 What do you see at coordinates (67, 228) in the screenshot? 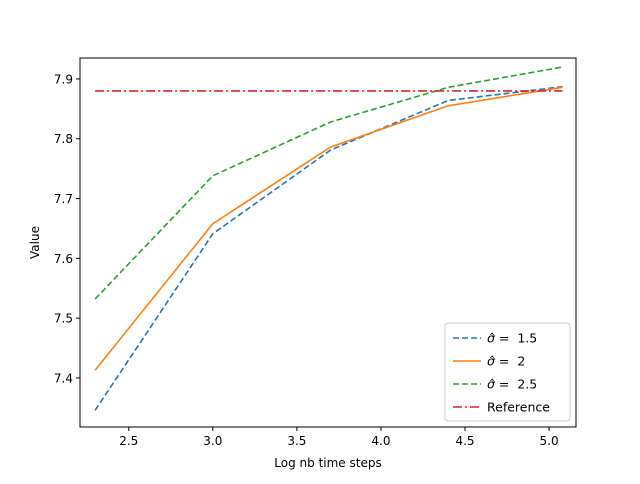
I see `y-axis-ticks: 7.4 7.5 7.6 7.7 7.8 7.9` at bounding box center [67, 228].